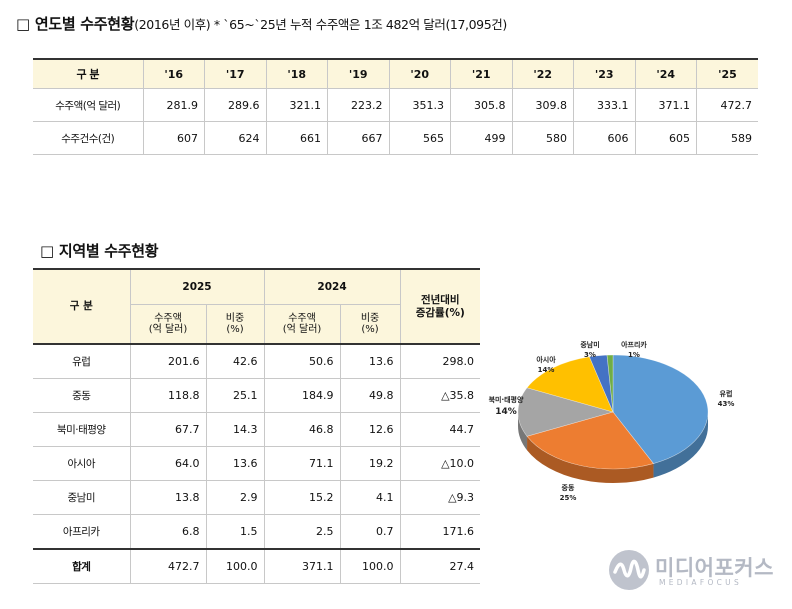 The width and height of the screenshot is (792, 609). I want to click on pie-label-percent: 3%, so click(590, 355).